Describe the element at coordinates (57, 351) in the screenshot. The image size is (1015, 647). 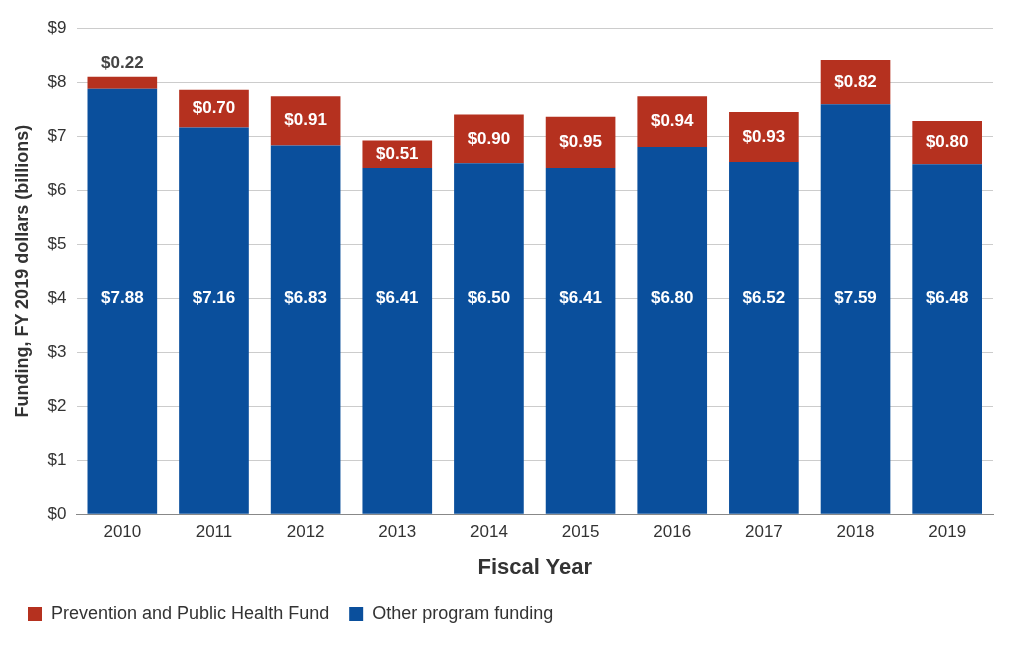
I see `y-tick-label: $3` at that location.